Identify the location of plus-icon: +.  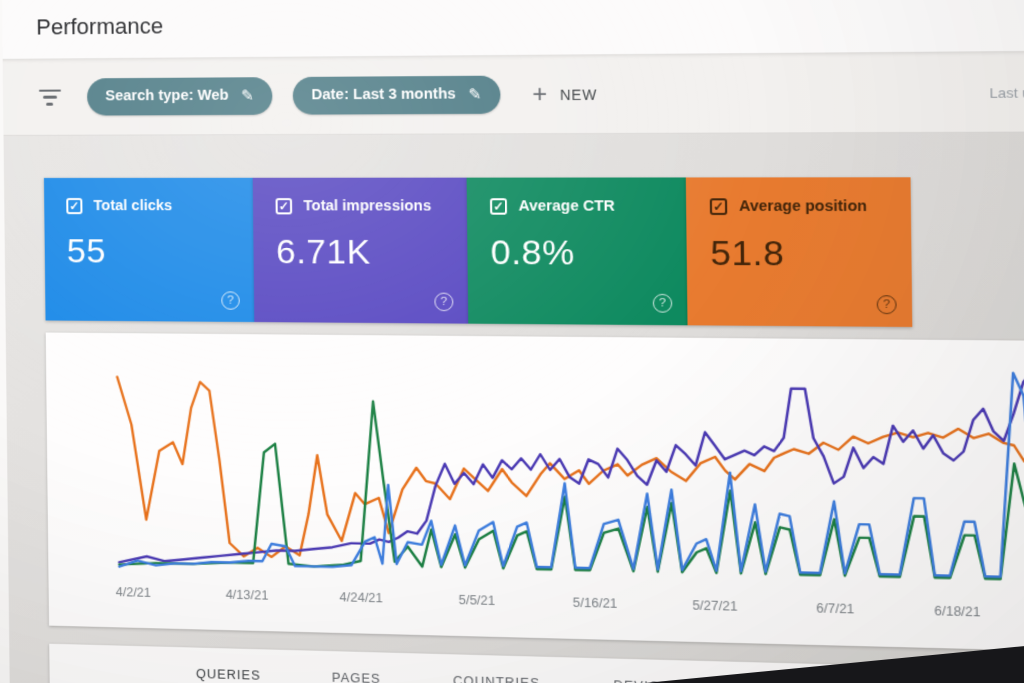
(540, 93).